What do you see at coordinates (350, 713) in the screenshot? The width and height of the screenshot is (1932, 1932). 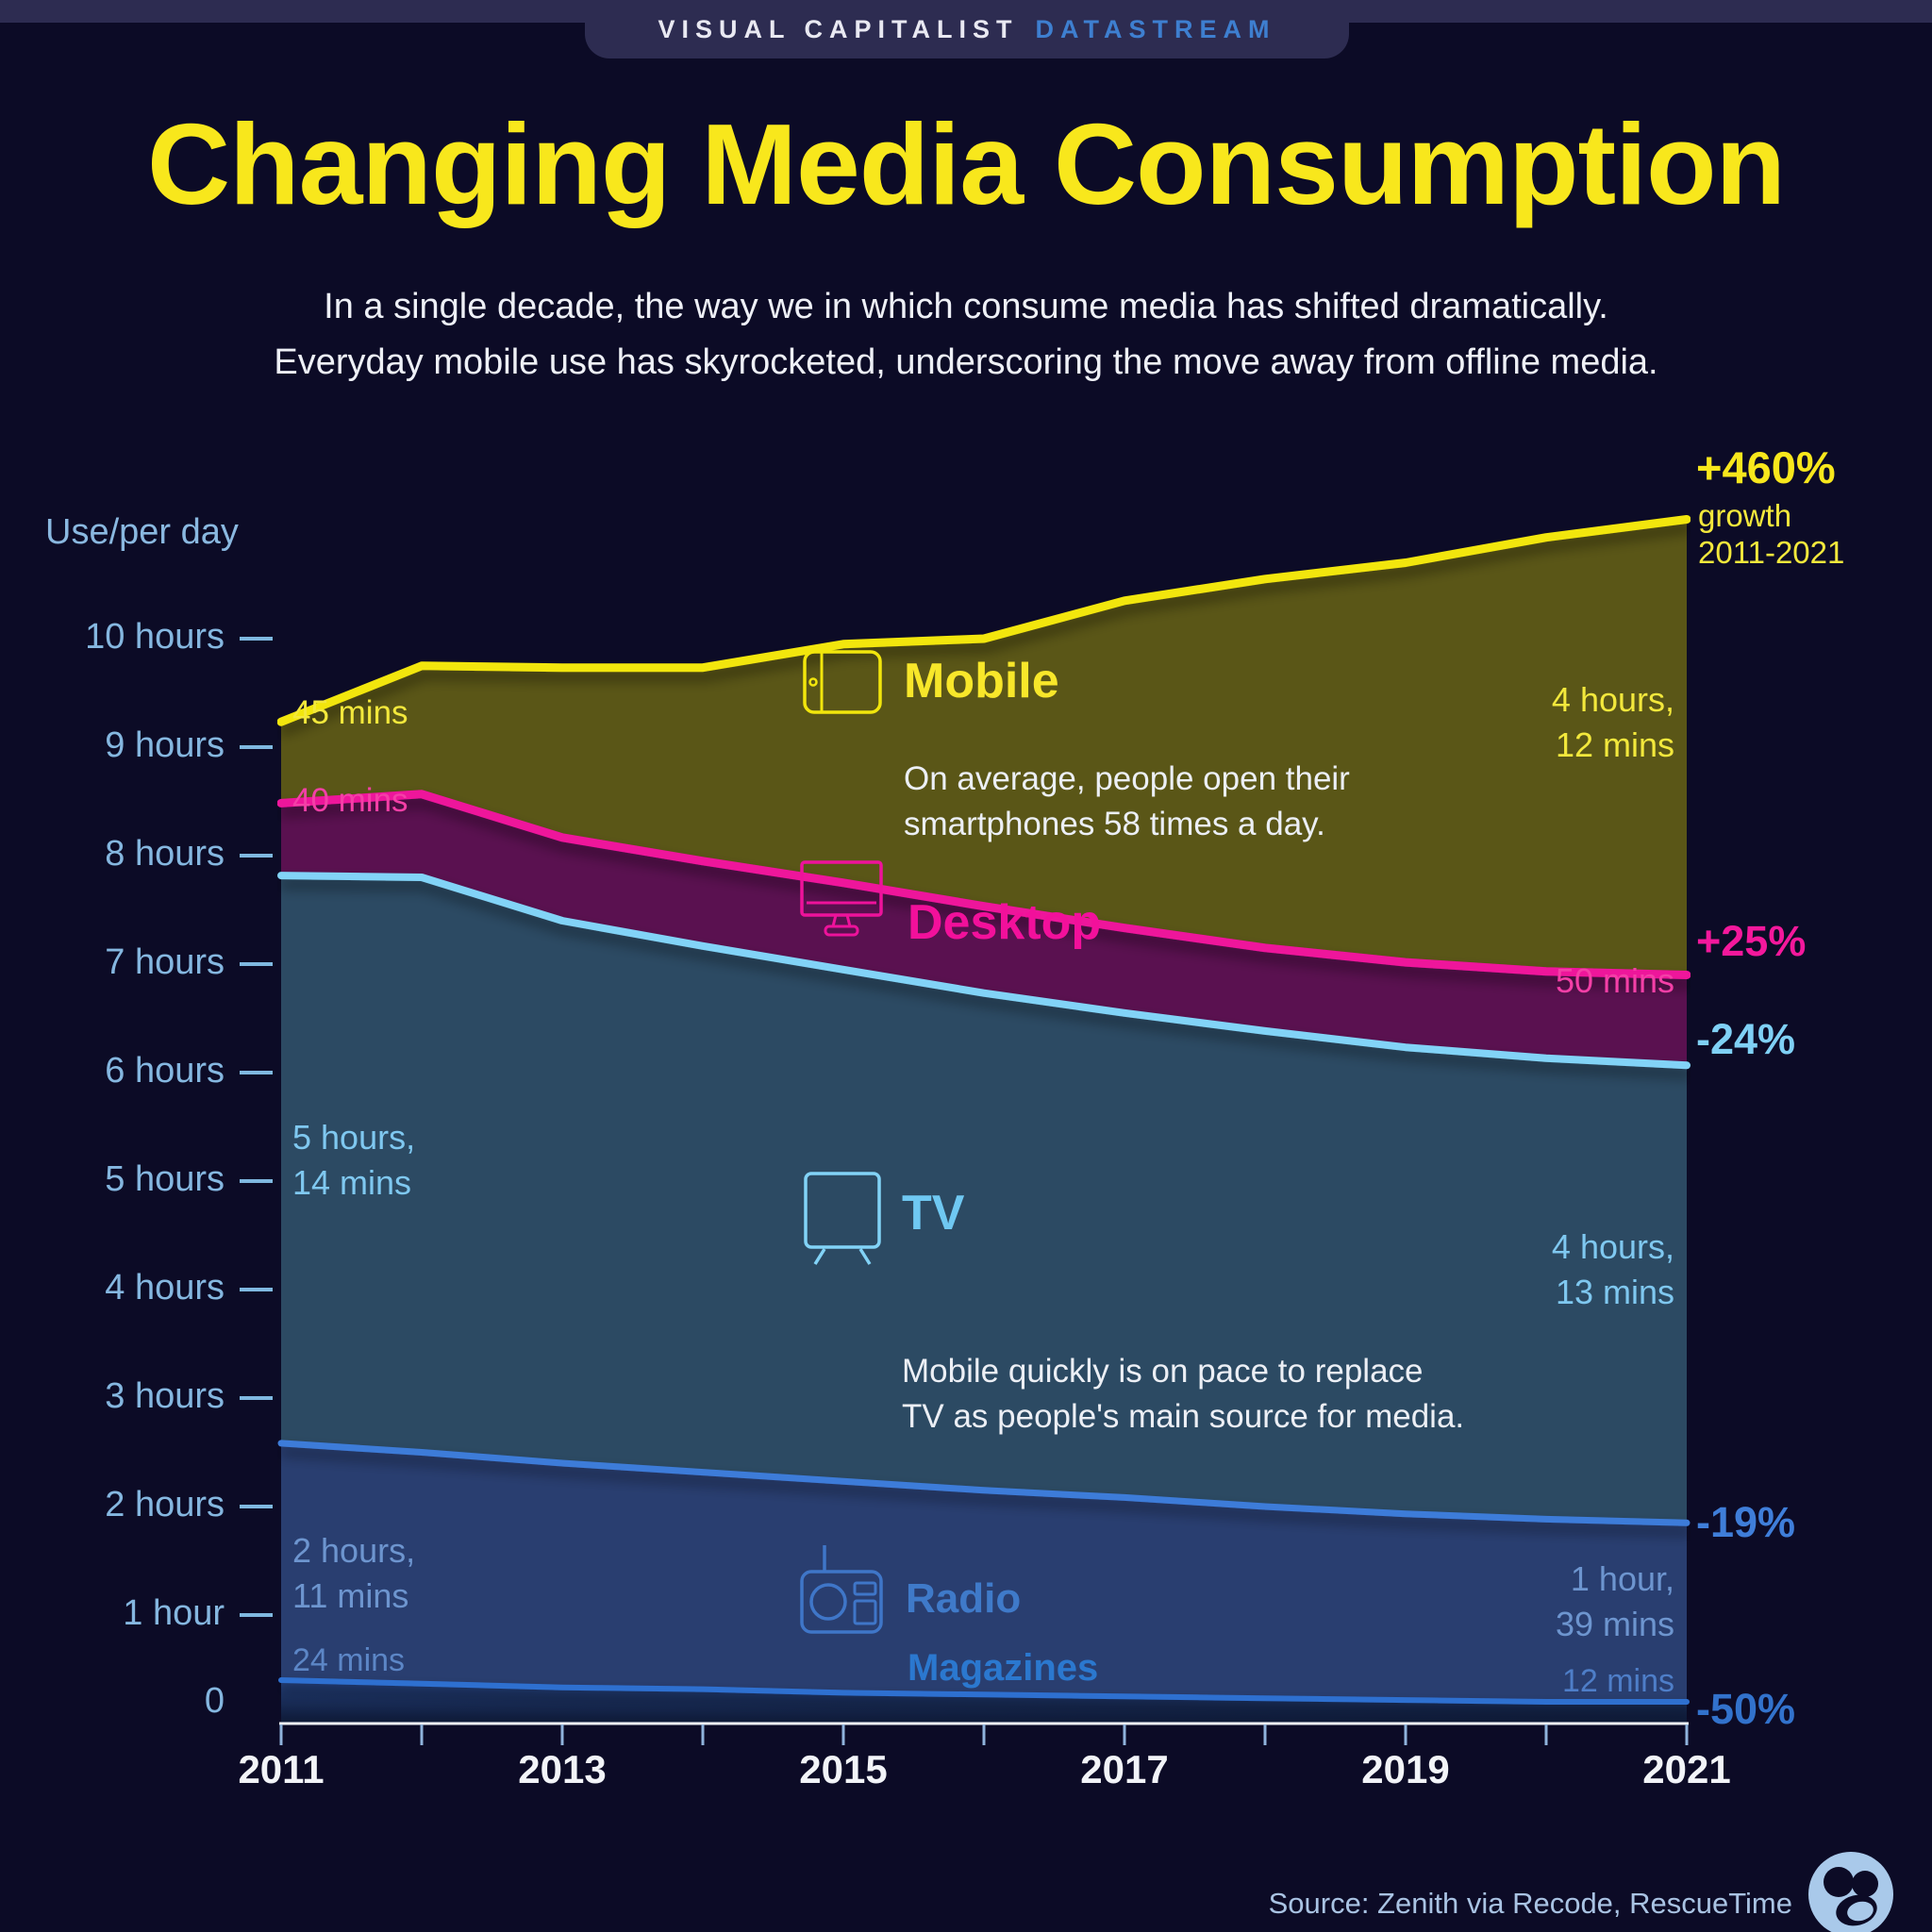 I see `value-mobile-2011: 45 mins` at bounding box center [350, 713].